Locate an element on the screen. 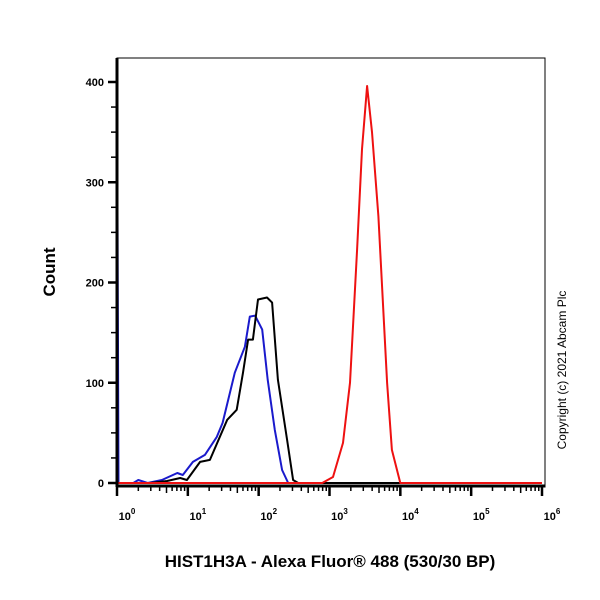 The image size is (600, 600). x-tick-label: 10⁰ is located at coordinates (127, 515).